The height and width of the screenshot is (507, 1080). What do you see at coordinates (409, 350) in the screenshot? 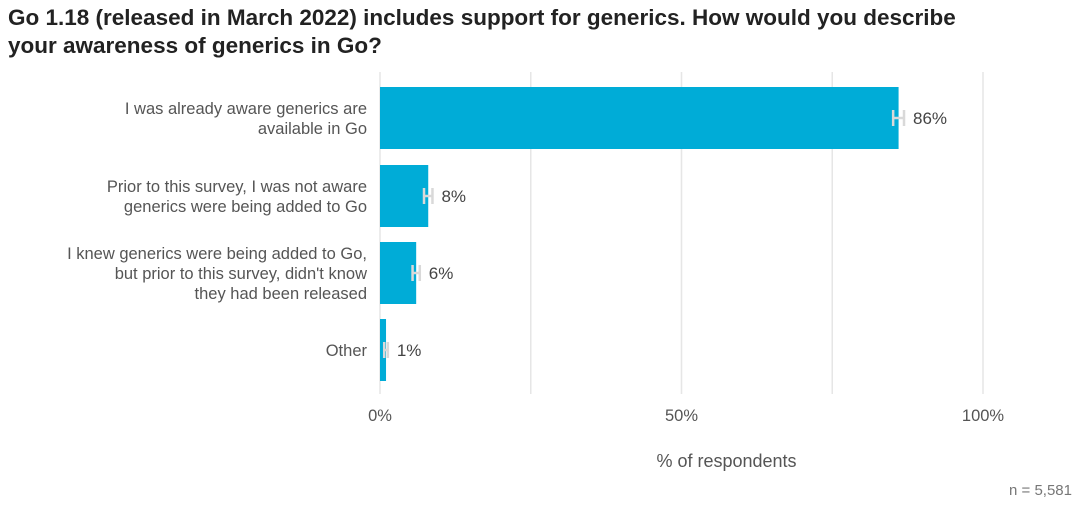
I see `value-label: 1%` at bounding box center [409, 350].